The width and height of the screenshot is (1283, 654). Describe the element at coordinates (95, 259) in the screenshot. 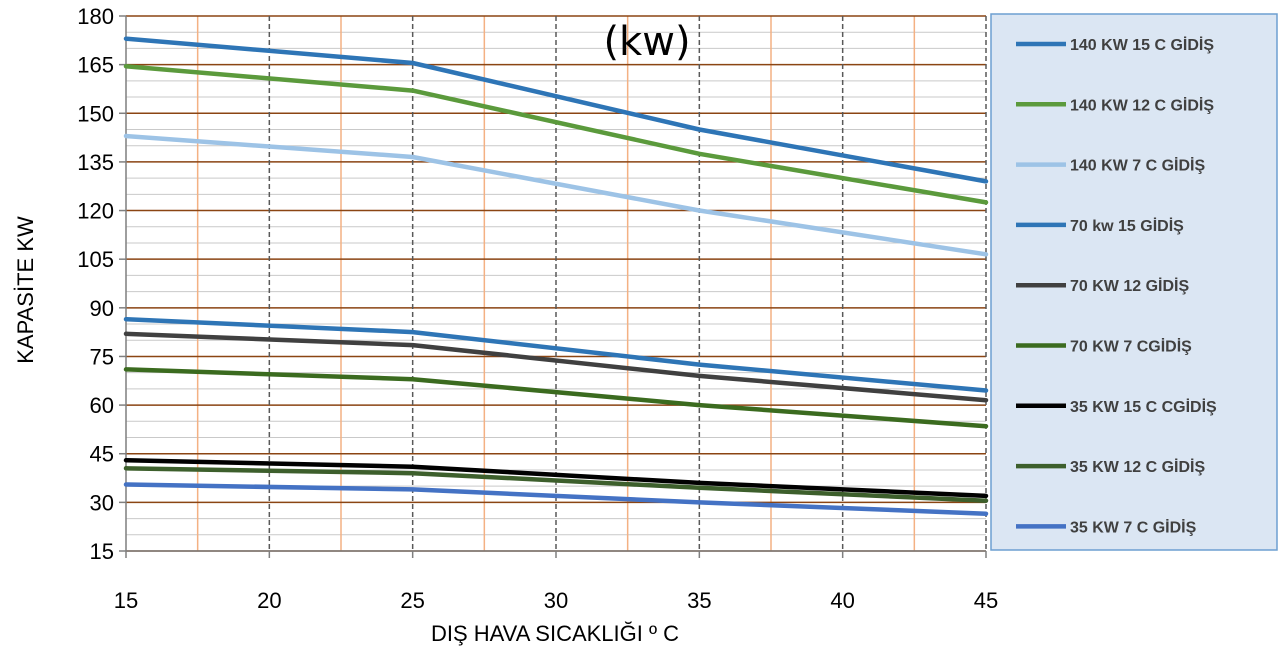

I see `y-tick-label: 105` at that location.